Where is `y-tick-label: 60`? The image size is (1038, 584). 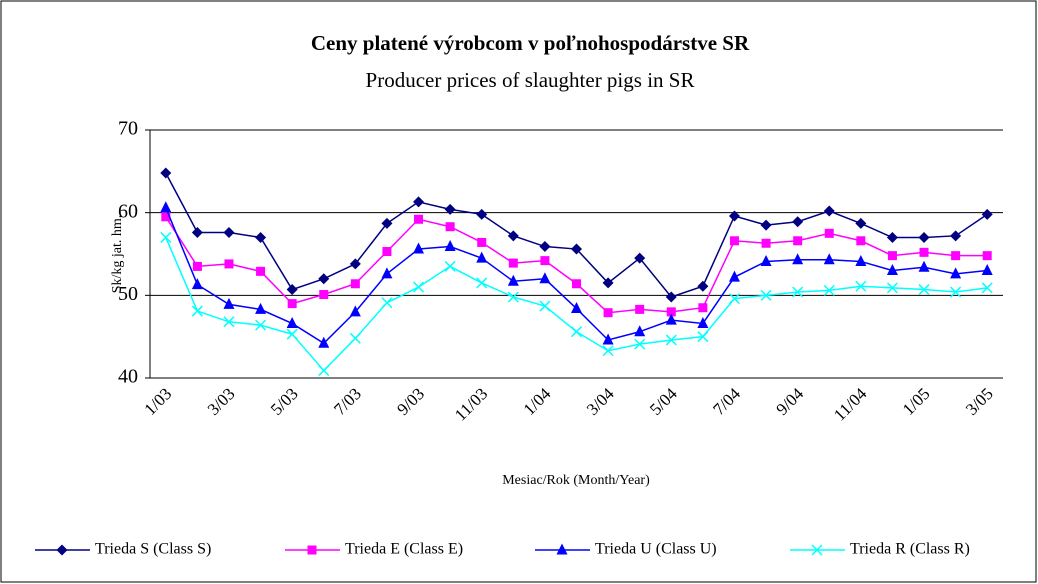
y-tick-label: 60 is located at coordinates (128, 211).